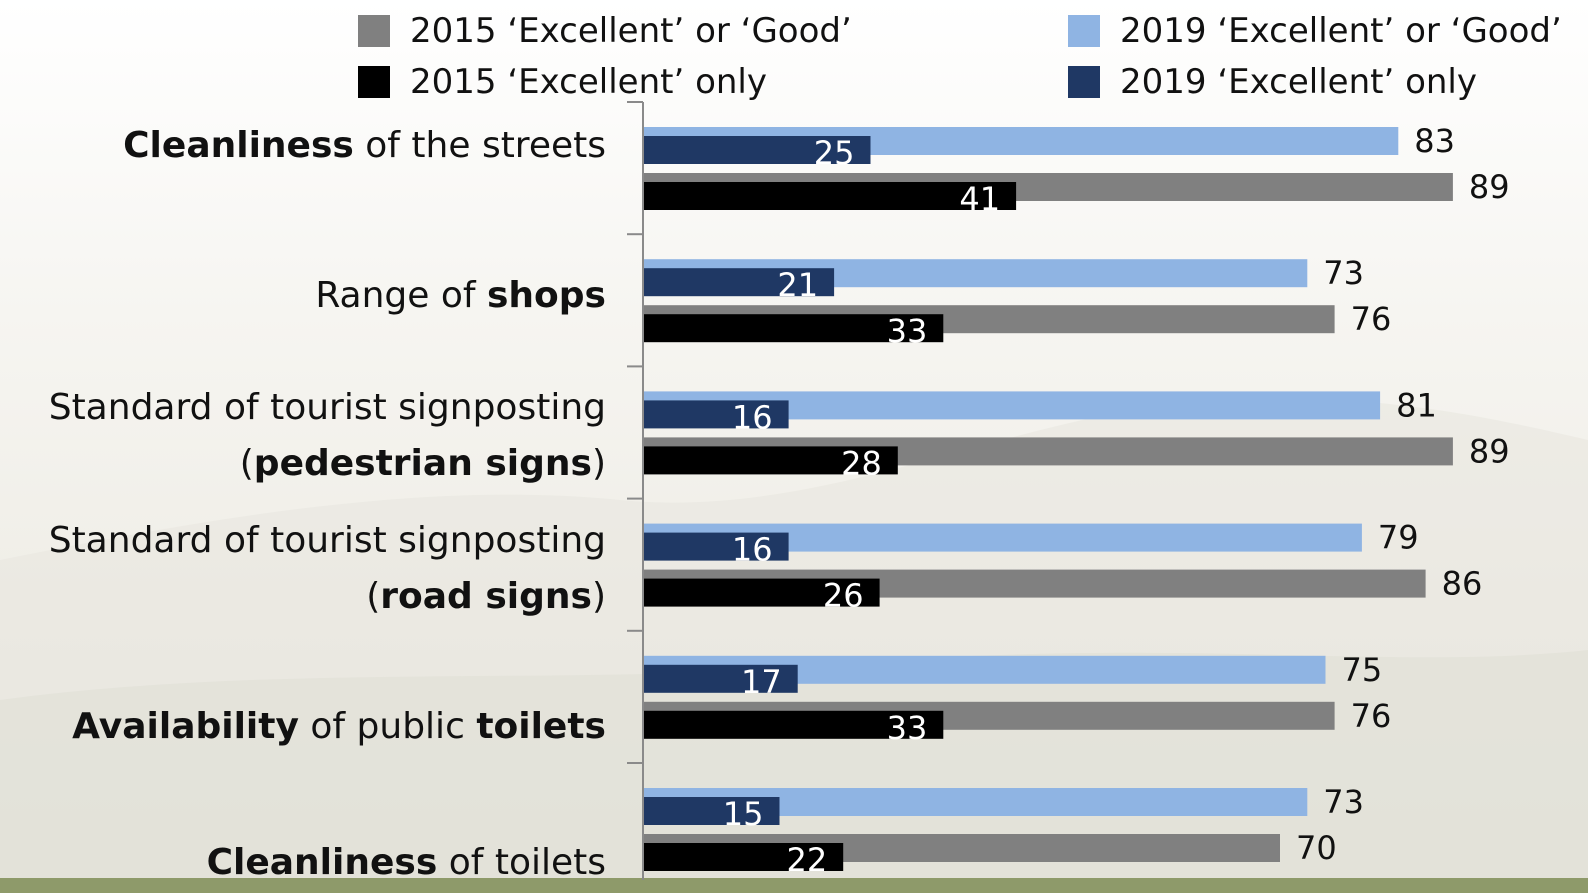 This screenshot has height=893, width=1588. Describe the element at coordinates (843, 596) in the screenshot. I see `data-label-2015-excellent-only: 26` at that location.